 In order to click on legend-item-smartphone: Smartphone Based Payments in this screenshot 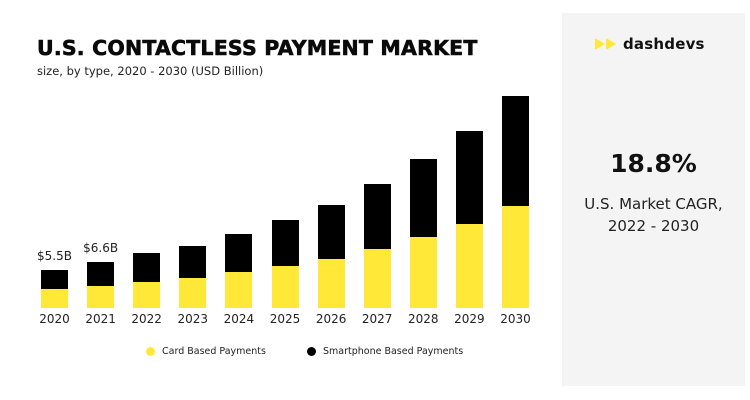, I will do `click(385, 351)`.